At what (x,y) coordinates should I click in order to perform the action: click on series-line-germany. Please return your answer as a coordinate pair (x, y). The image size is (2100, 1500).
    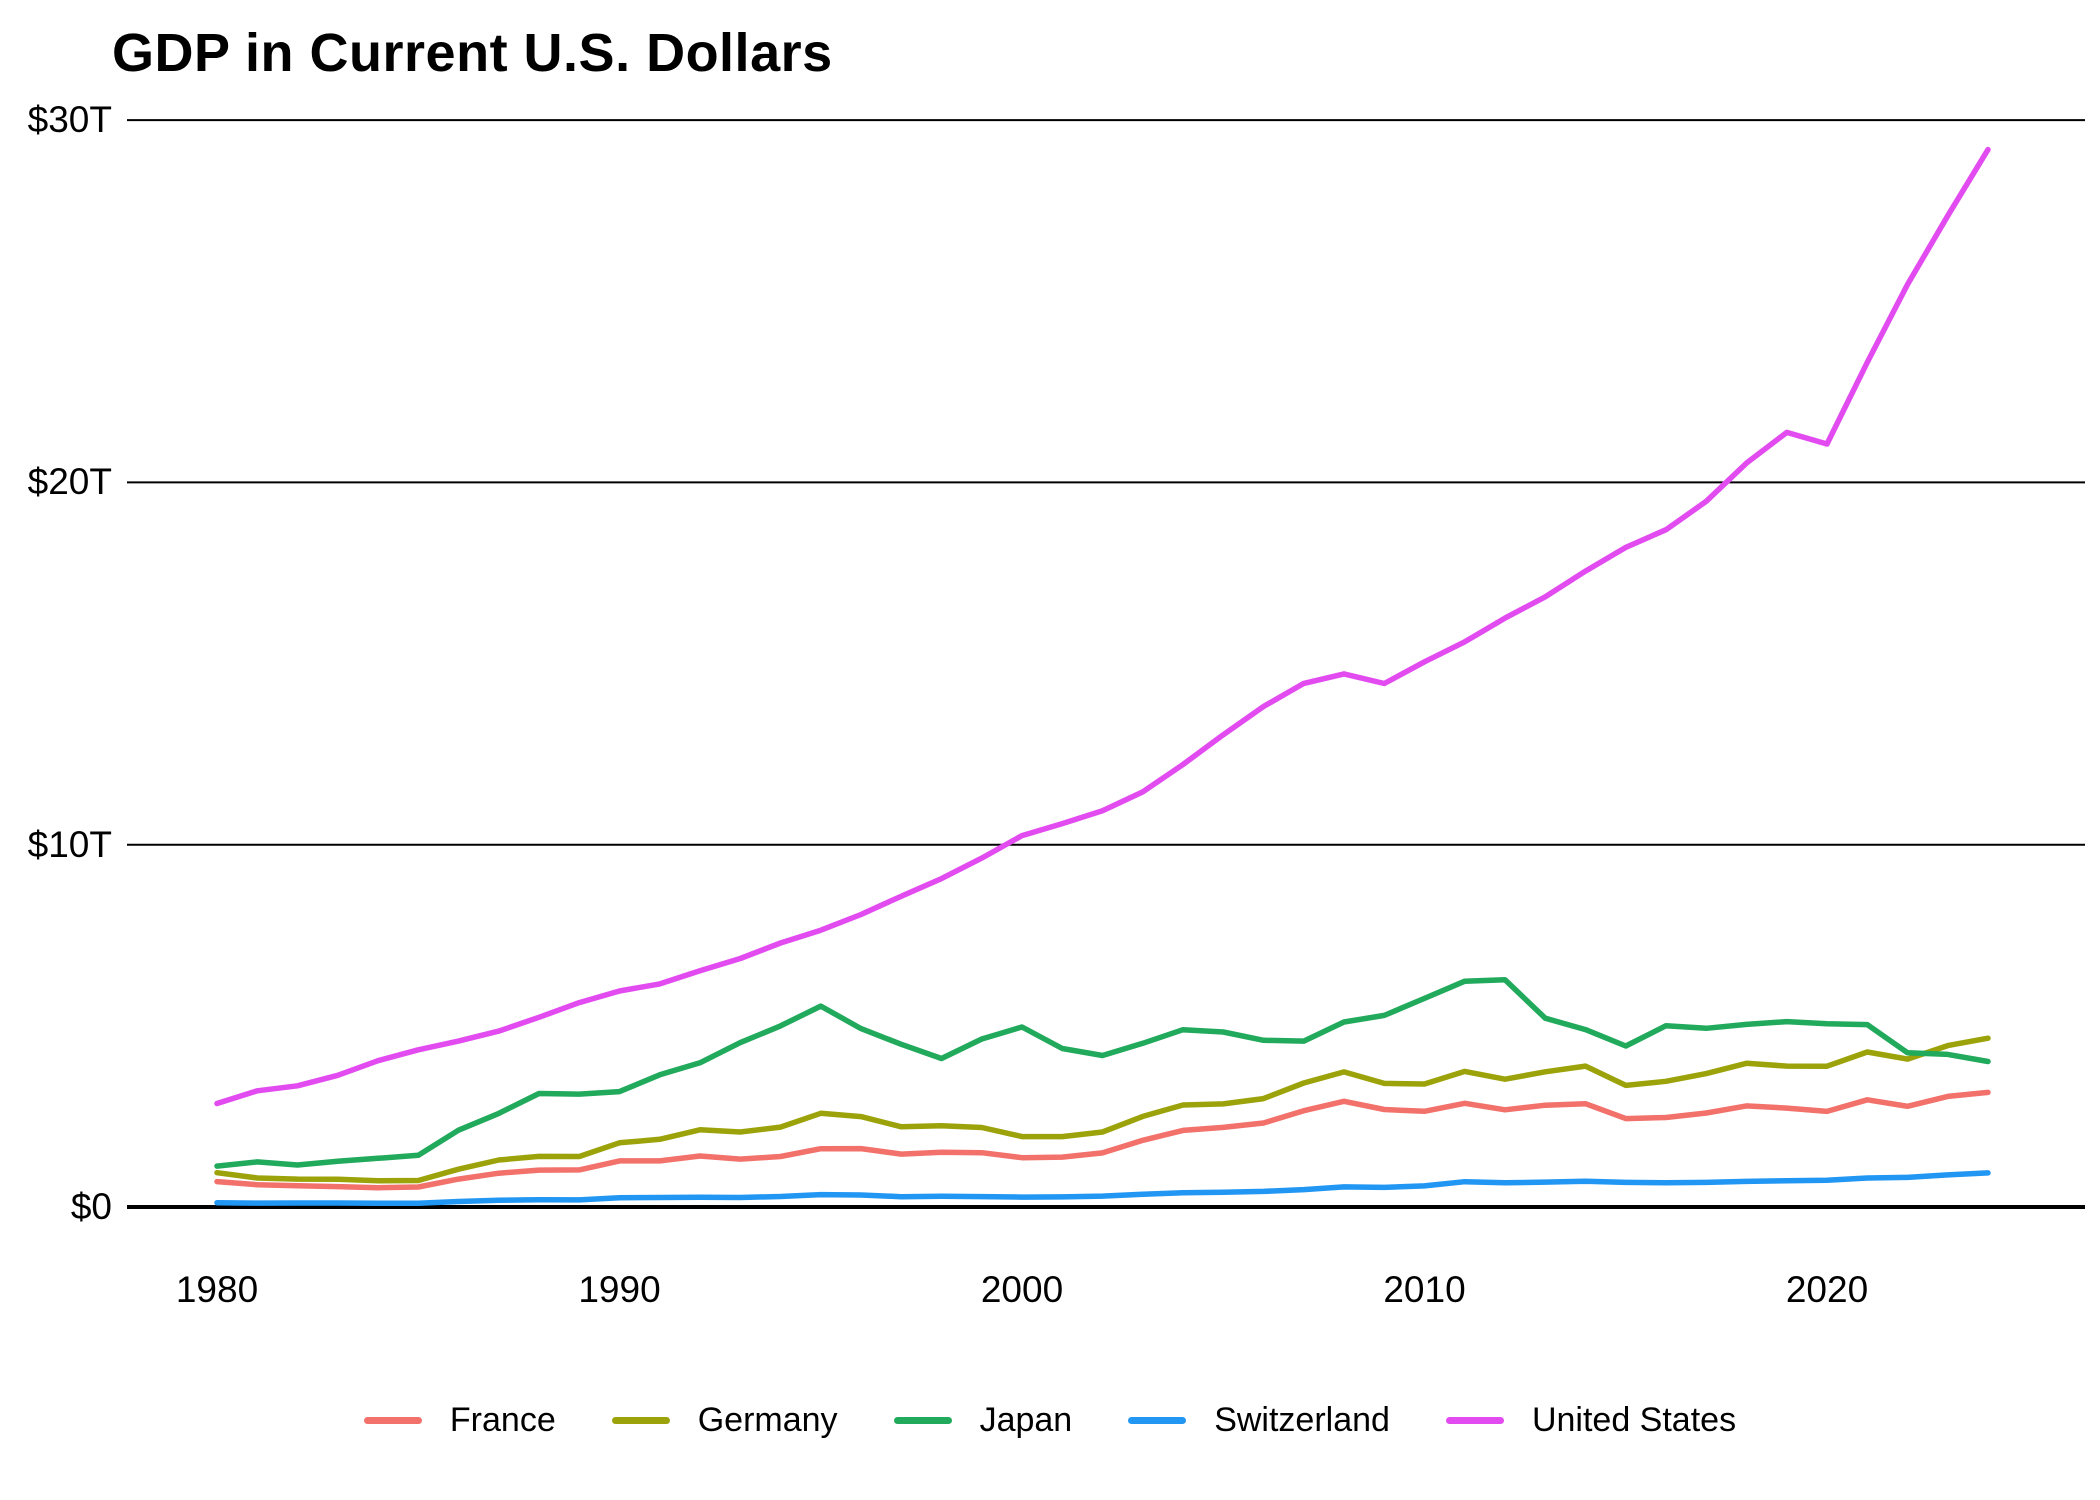
    Looking at the image, I should click on (1102, 1109).